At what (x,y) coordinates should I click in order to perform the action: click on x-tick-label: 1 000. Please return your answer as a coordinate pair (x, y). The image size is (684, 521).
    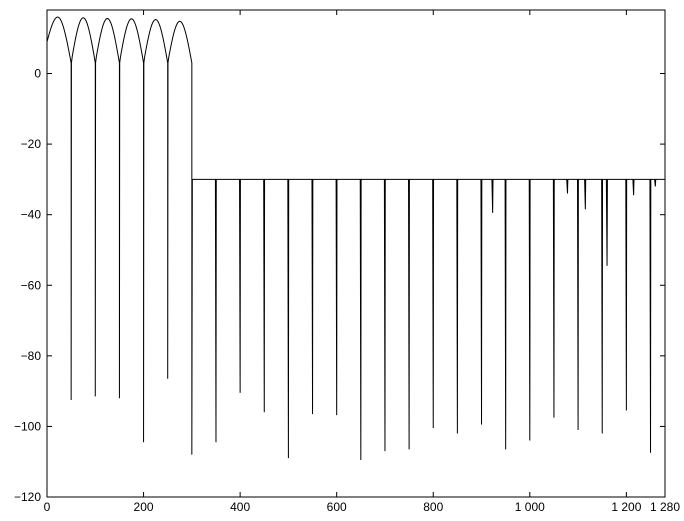
    Looking at the image, I should click on (530, 507).